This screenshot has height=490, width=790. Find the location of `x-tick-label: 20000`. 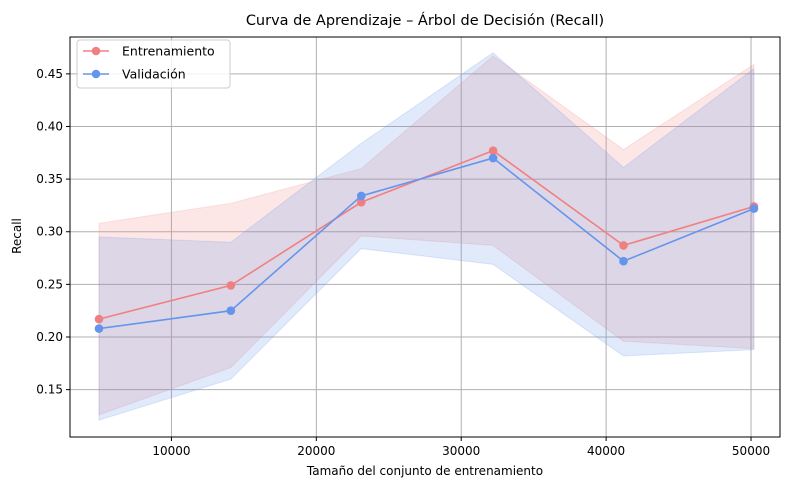

x-tick-label: 20000 is located at coordinates (316, 451).